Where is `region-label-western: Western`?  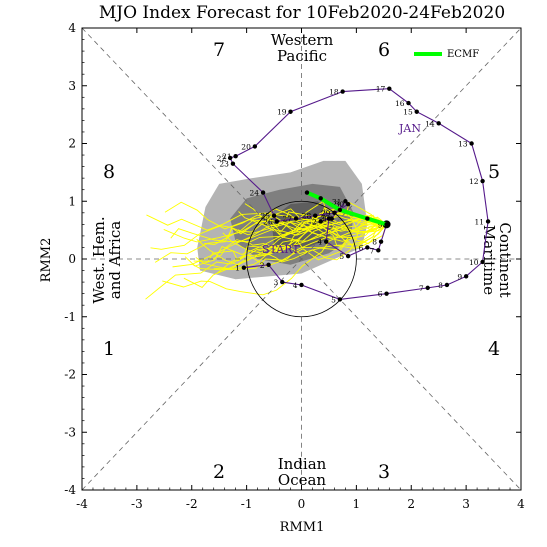
region-label-western: Western is located at coordinates (302, 40).